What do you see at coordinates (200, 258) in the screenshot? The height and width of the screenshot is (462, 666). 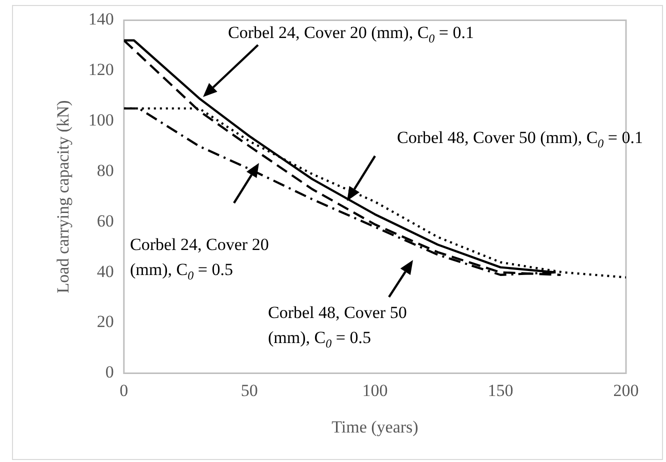 I see `annotation: Corbel 24, Cover 20 (mm), C$_{0}$ = 0.5` at bounding box center [200, 258].